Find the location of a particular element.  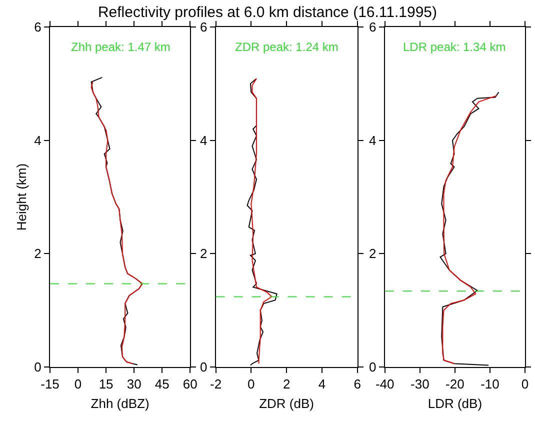

x-tick-label: -2 is located at coordinates (216, 384).